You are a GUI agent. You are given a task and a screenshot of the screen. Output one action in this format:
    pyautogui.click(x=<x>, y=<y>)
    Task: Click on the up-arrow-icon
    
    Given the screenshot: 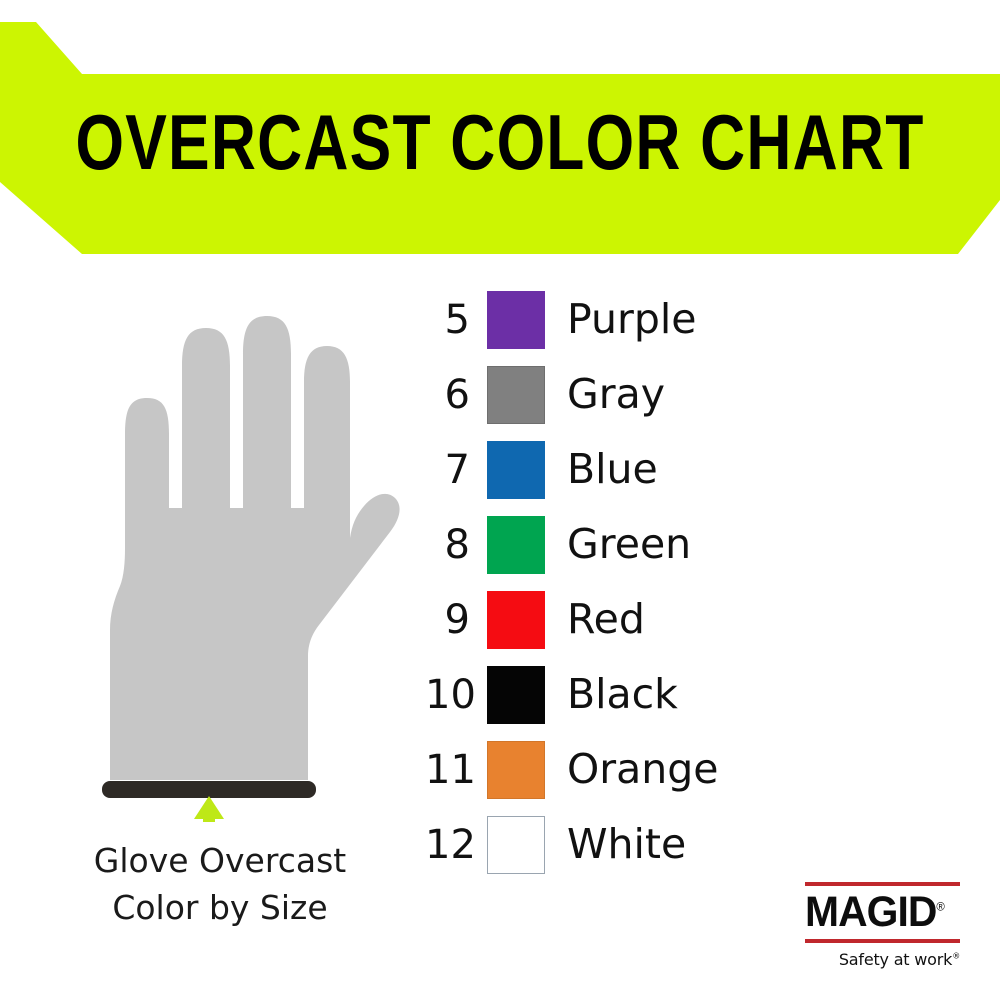 What is the action you would take?
    pyautogui.click(x=209, y=809)
    